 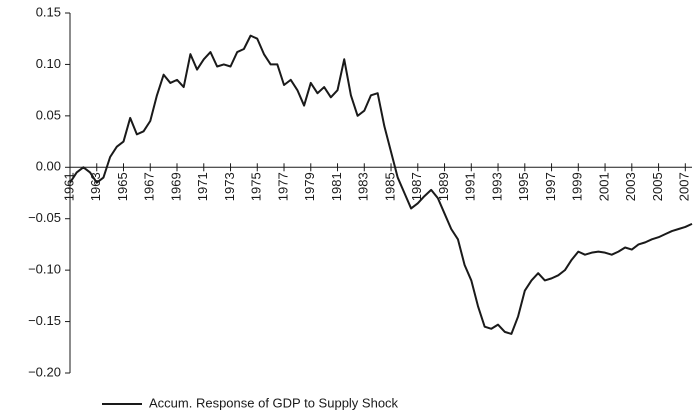 What do you see at coordinates (684, 186) in the screenshot?
I see `x-tick-label: 2007` at bounding box center [684, 186].